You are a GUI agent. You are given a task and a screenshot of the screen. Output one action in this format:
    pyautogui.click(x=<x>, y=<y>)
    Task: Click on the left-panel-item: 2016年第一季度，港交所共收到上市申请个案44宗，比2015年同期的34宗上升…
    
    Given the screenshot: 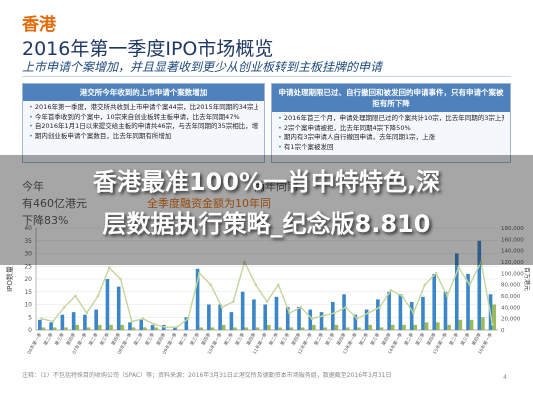 What is the action you would take?
    pyautogui.click(x=143, y=108)
    